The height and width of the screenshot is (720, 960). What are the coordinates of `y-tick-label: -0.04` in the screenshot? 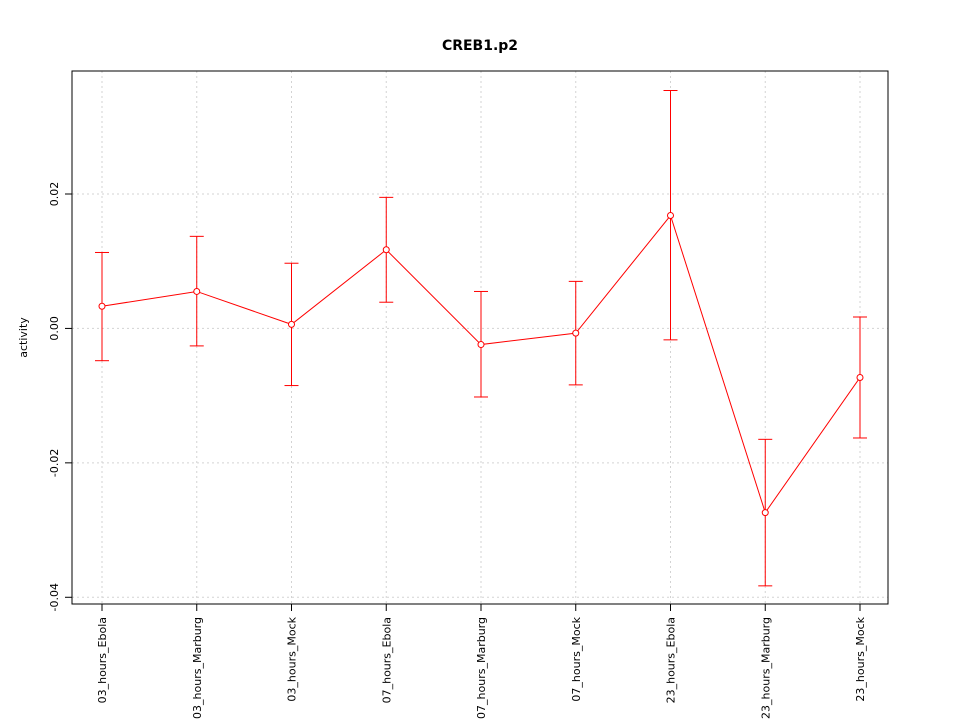 It's located at (54, 597).